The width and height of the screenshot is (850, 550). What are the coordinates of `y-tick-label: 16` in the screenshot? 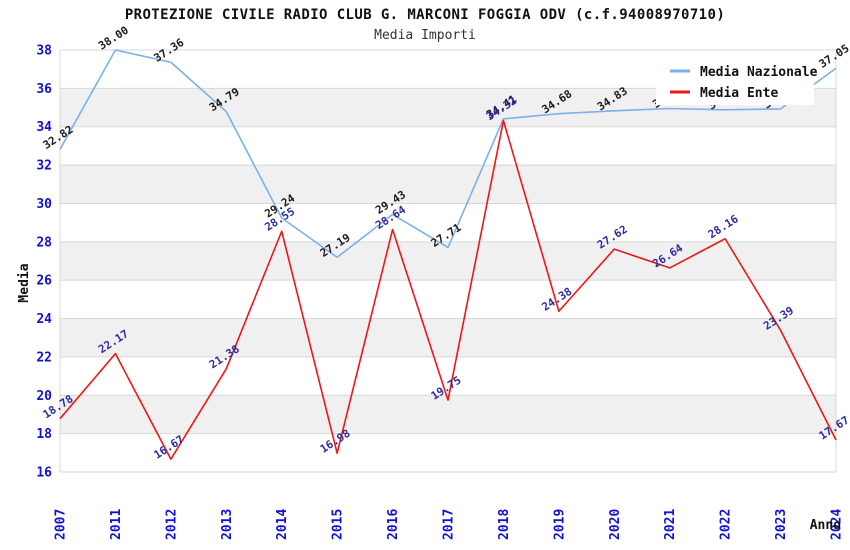 It's located at (44, 473).